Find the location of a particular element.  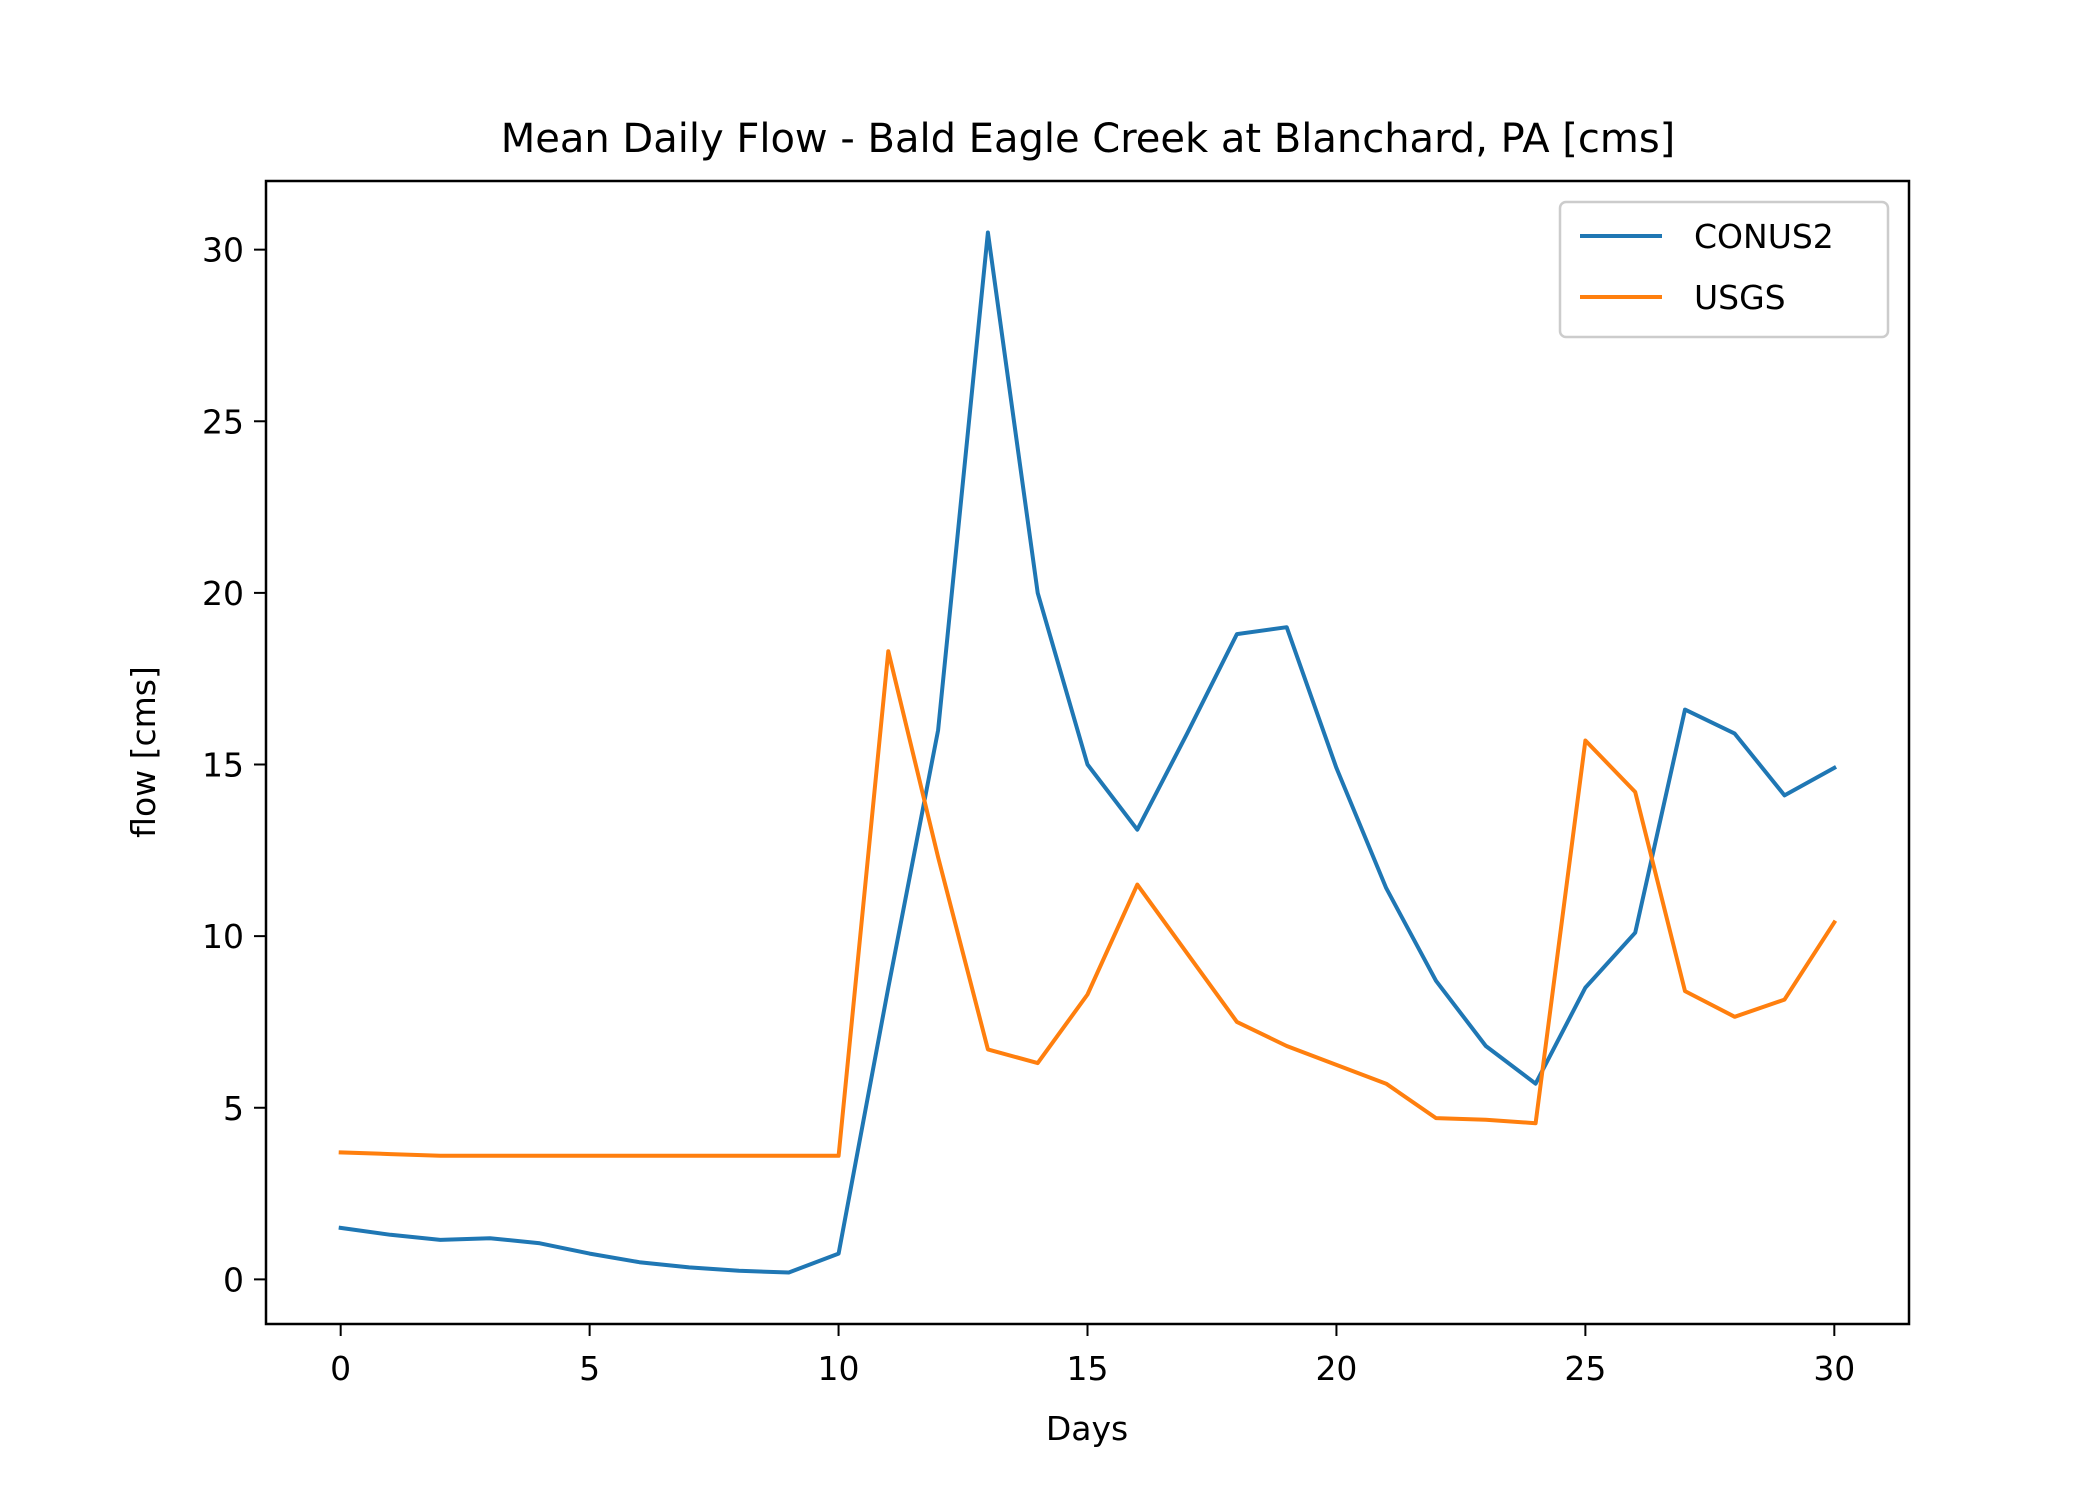

x-tick-label: 20 is located at coordinates (1336, 1368).